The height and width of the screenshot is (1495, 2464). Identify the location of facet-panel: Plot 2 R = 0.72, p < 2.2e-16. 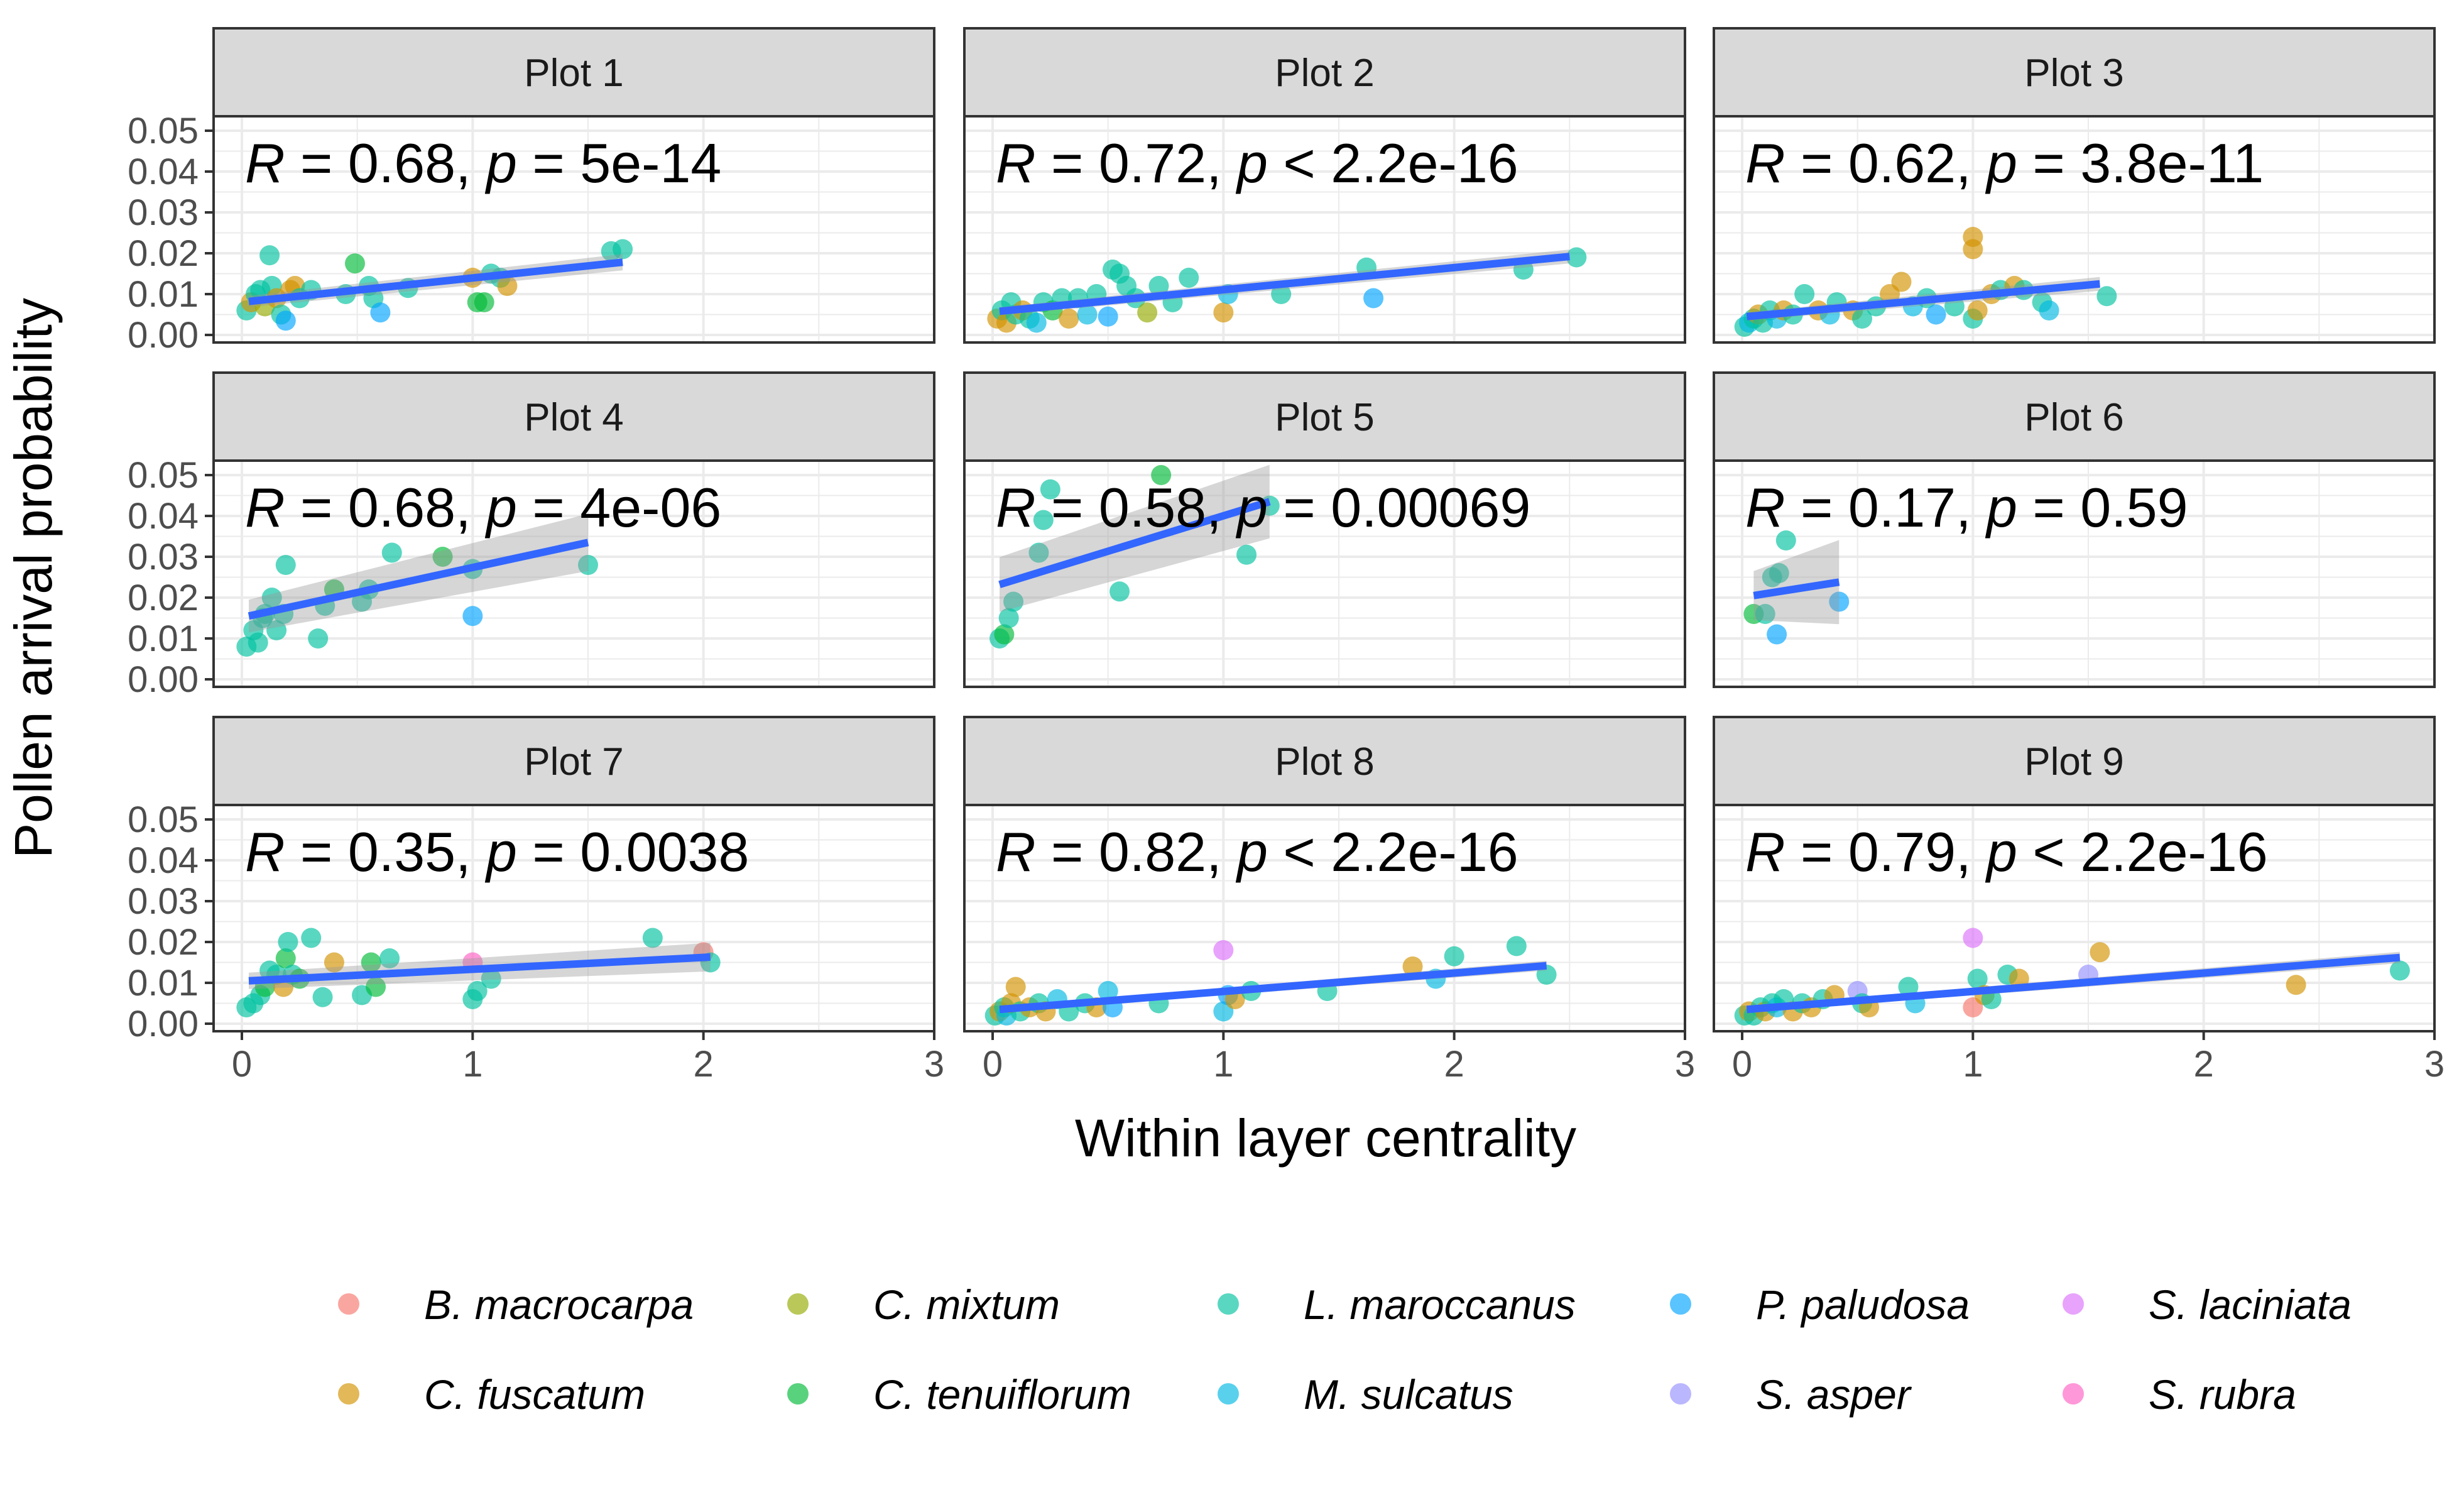
(1325, 185).